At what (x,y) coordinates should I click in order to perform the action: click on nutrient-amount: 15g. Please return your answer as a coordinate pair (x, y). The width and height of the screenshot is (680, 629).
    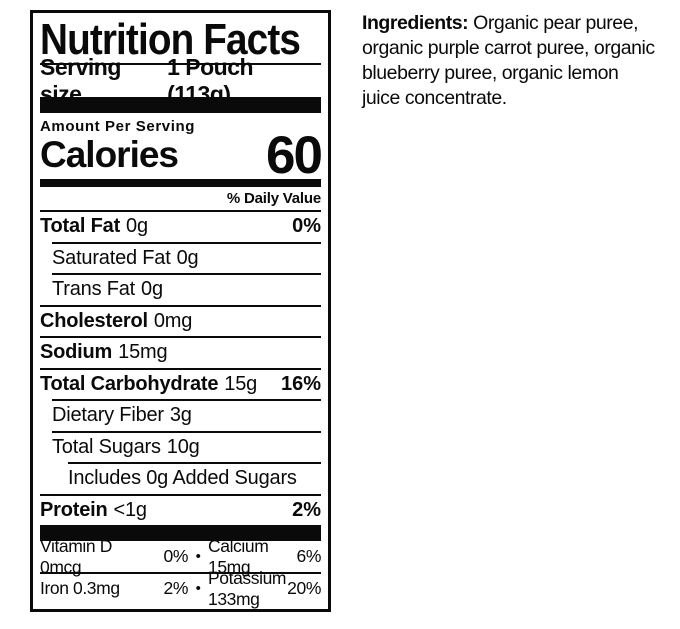
    Looking at the image, I should click on (241, 383).